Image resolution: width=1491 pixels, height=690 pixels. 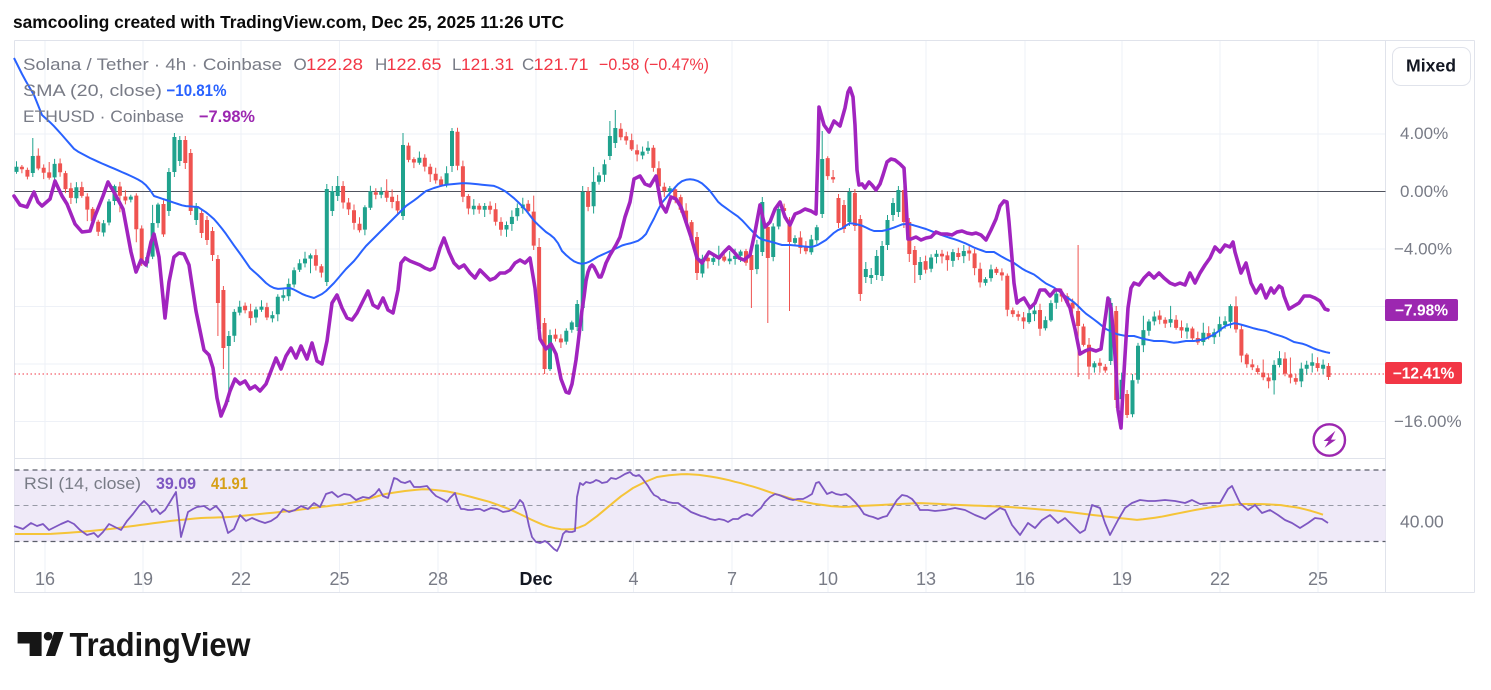 I want to click on svg-text: Dec, so click(x=535, y=579).